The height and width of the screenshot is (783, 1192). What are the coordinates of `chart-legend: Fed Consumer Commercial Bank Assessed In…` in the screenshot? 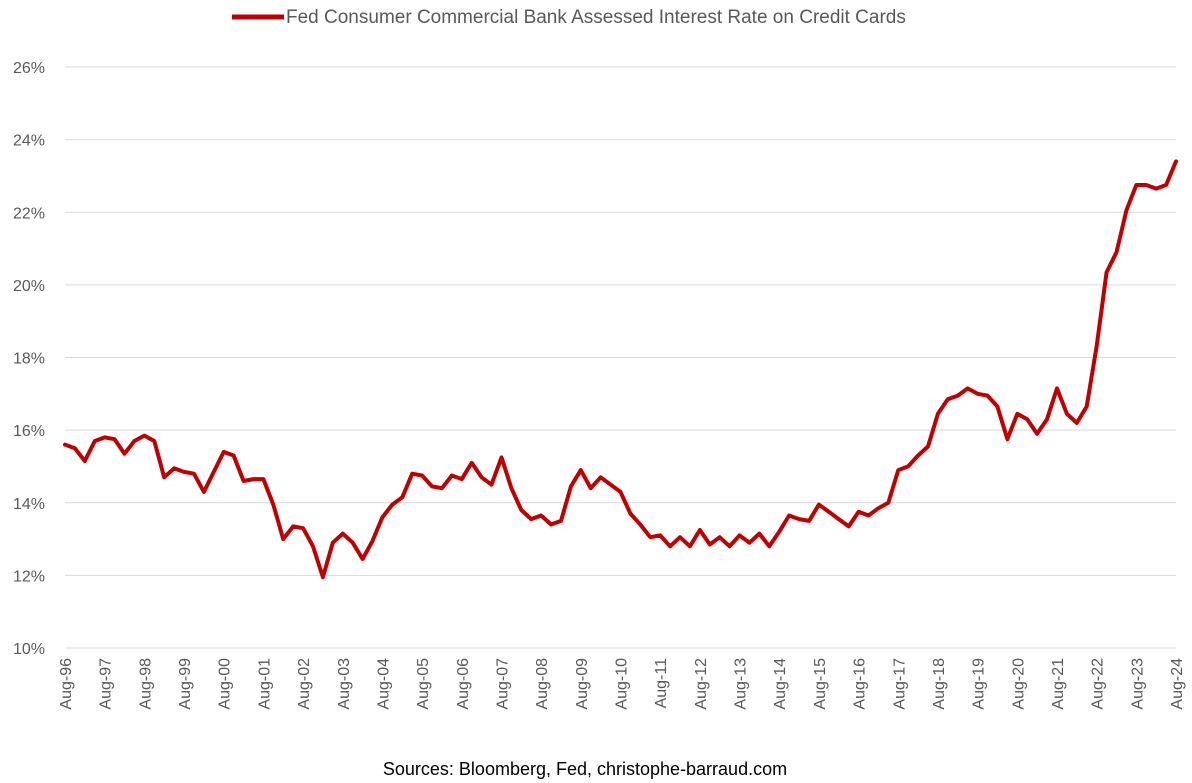 It's located at (569, 17).